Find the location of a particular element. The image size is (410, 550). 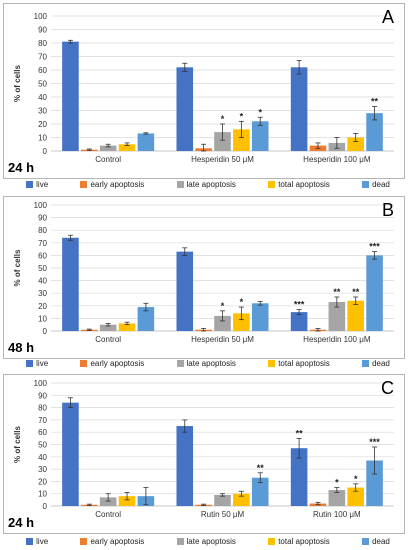

x-tick-label: Hesperidin 50 μM is located at coordinates (222, 339).